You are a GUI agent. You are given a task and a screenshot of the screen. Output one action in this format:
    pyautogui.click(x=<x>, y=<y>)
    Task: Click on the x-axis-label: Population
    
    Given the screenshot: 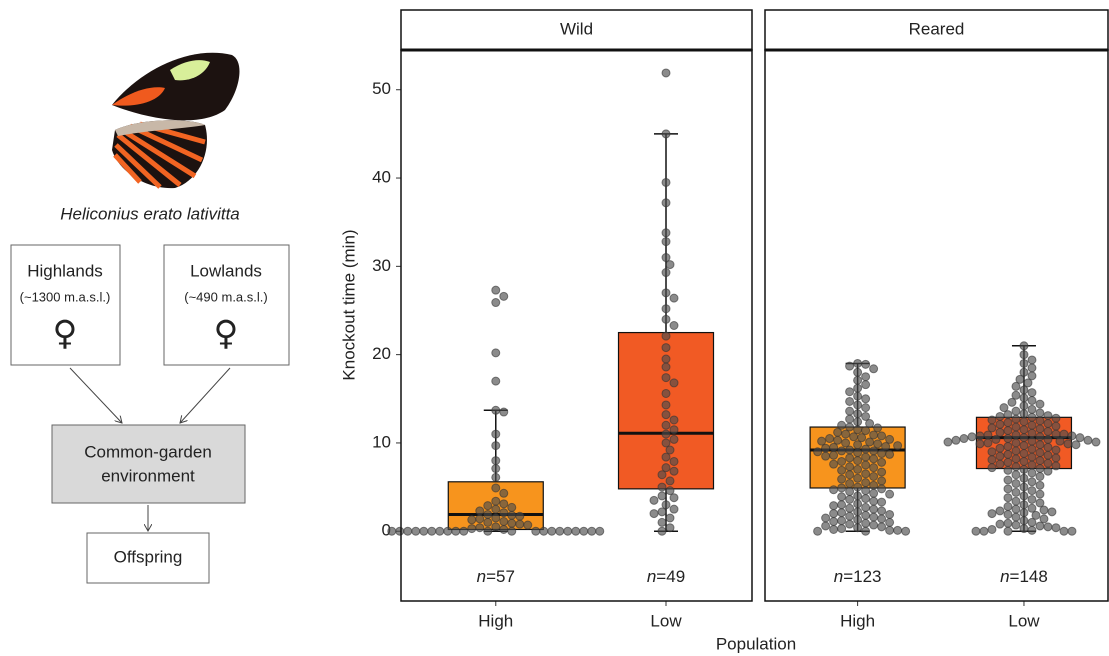 What is the action you would take?
    pyautogui.click(x=756, y=643)
    